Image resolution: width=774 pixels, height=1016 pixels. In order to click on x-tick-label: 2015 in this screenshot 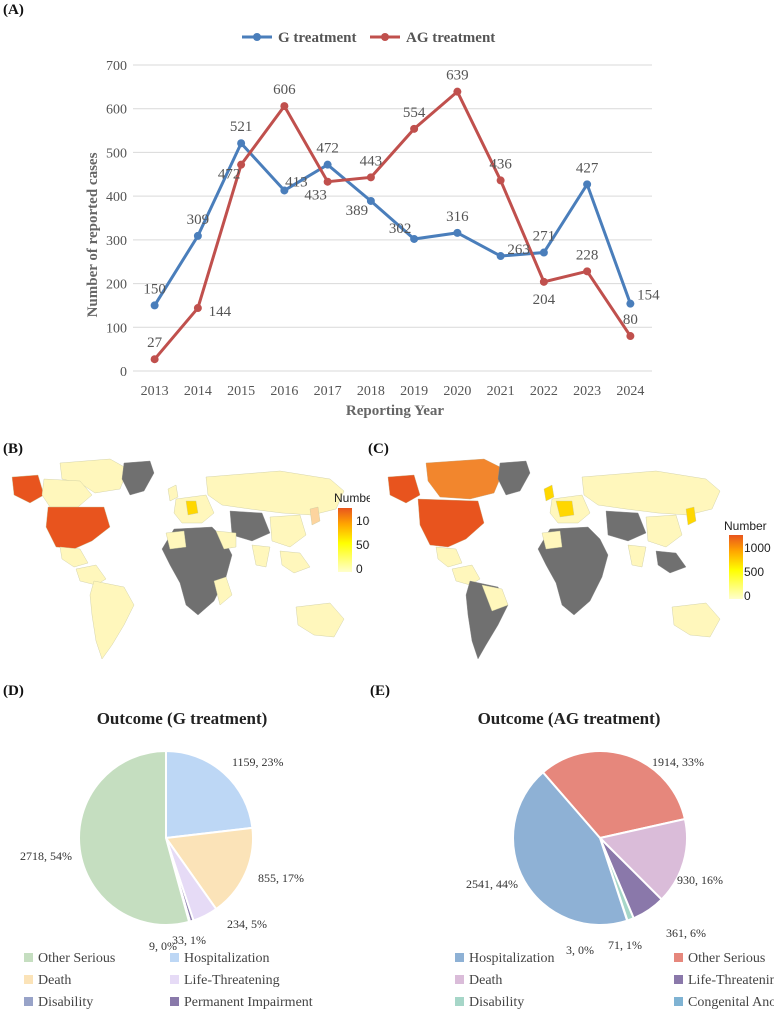, I will do `click(241, 391)`.